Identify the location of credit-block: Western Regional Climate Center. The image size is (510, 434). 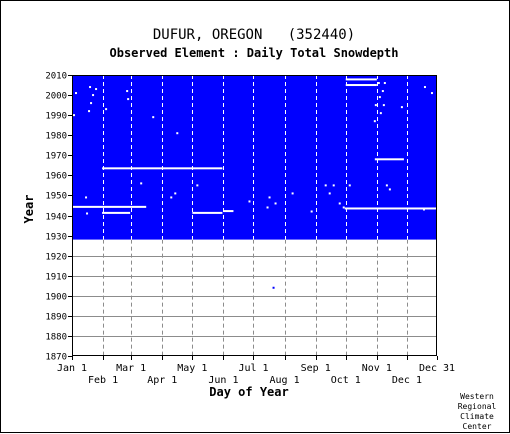
(477, 411).